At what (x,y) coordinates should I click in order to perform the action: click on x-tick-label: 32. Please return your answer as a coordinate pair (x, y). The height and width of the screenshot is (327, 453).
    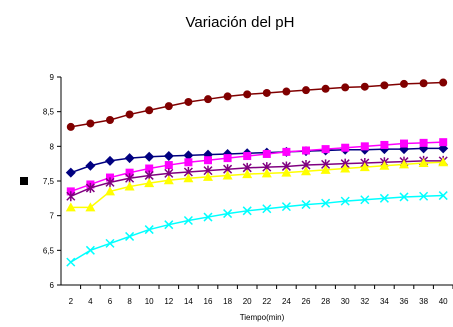
    Looking at the image, I should click on (364, 301).